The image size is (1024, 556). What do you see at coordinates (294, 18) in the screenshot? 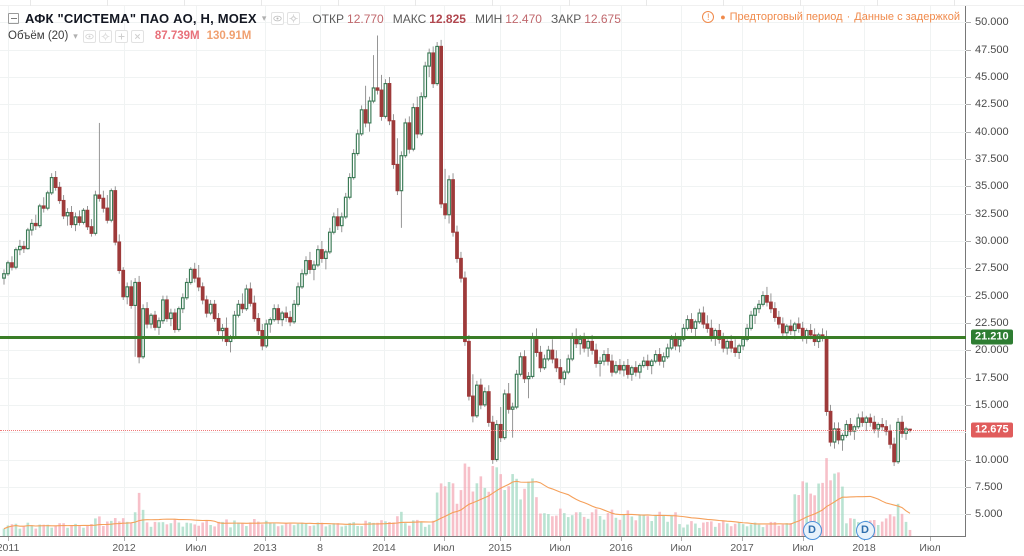
I see `gear-icon` at bounding box center [294, 18].